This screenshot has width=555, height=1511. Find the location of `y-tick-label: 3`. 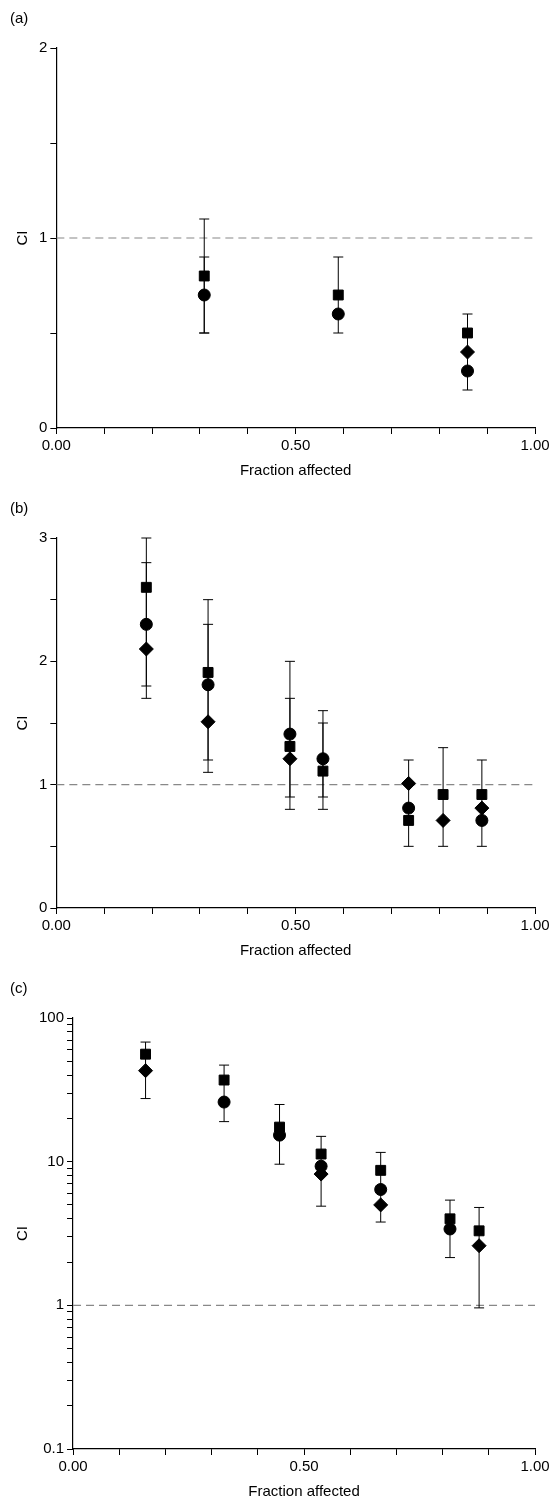

y-tick-label: 3 is located at coordinates (43, 537).